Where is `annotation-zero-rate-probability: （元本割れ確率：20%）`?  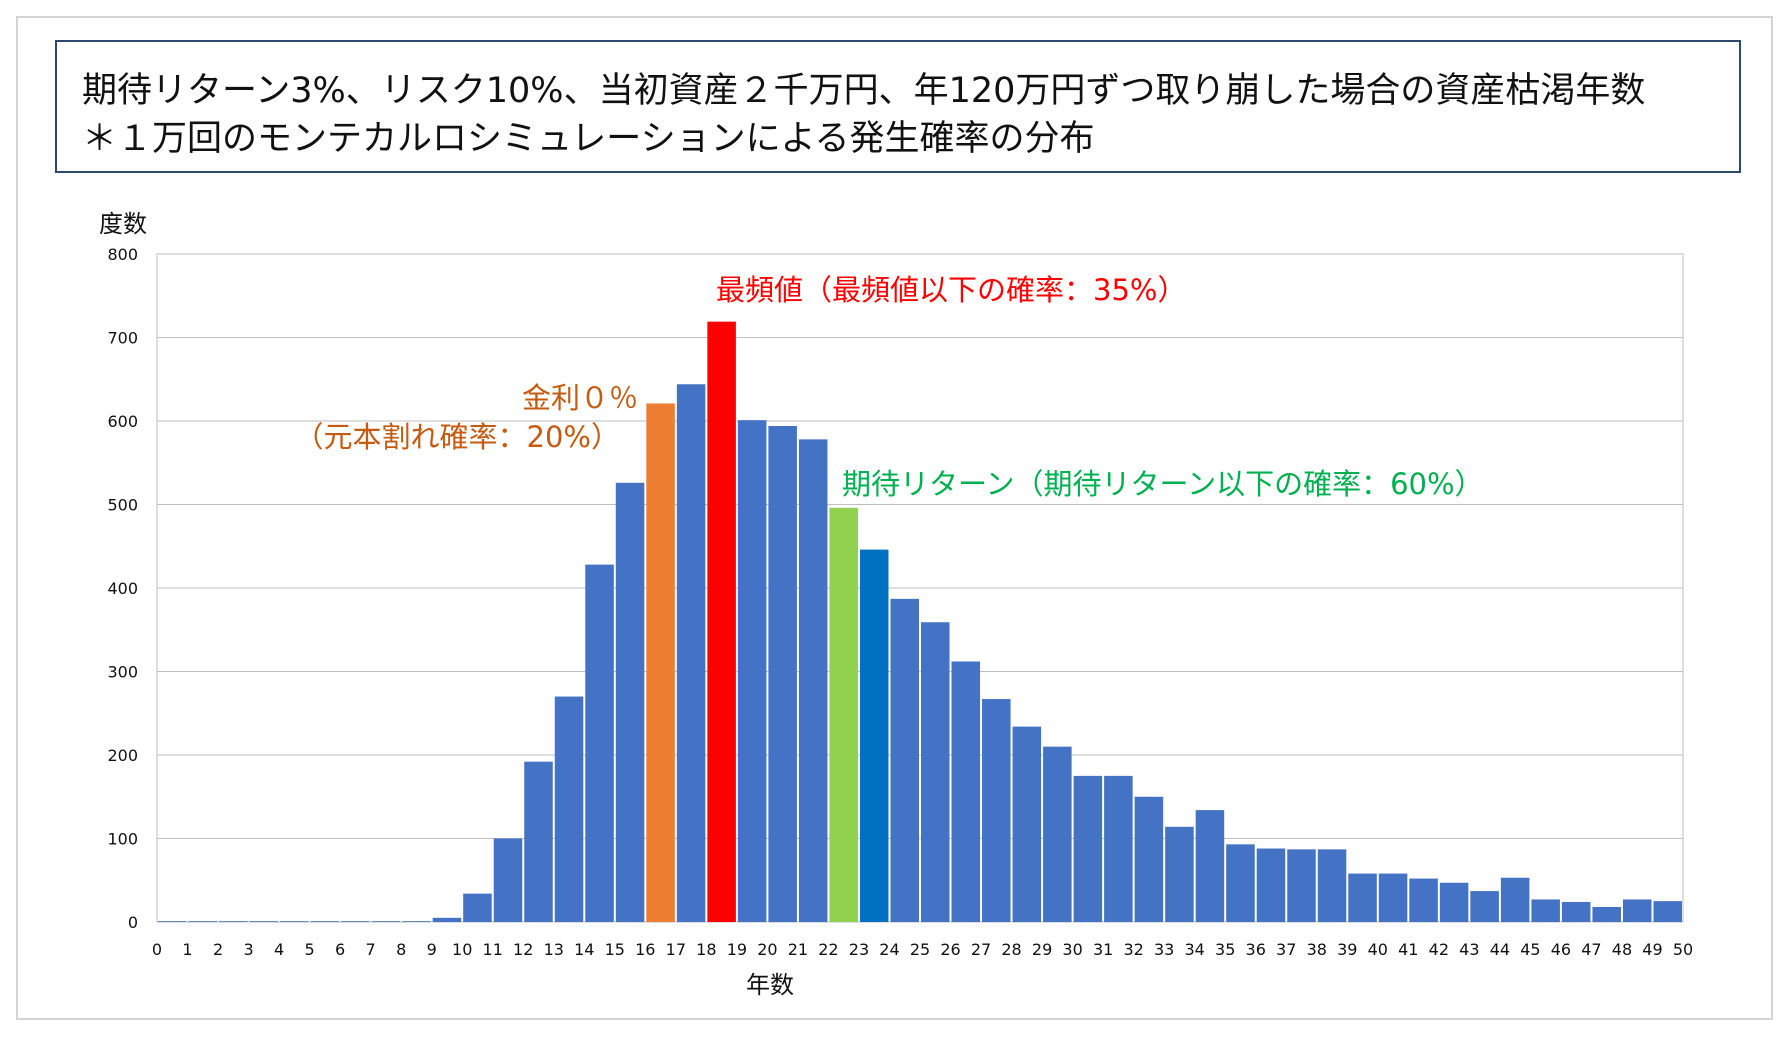 annotation-zero-rate-probability: （元本割れ確率：20%） is located at coordinates (457, 437).